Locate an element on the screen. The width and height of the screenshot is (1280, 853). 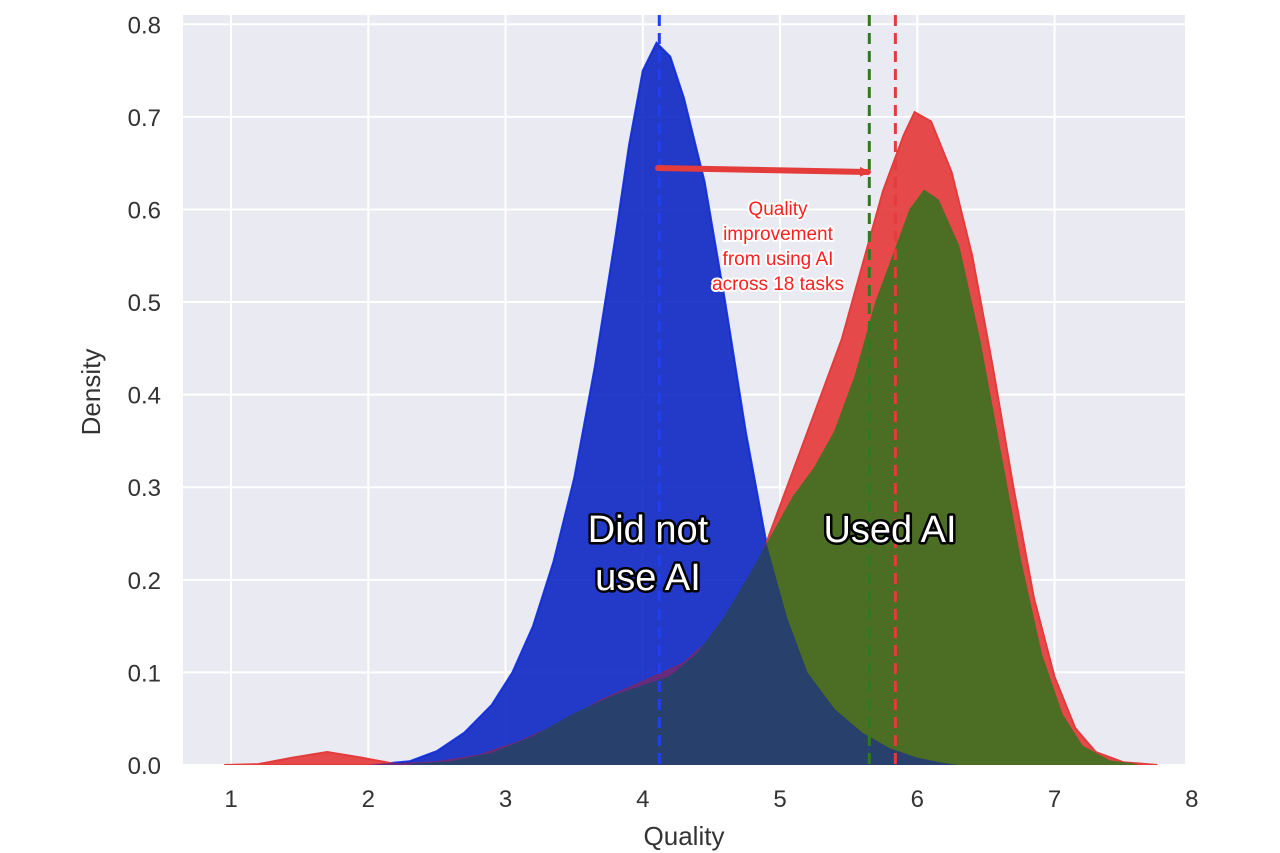
x-tick-label: 7 is located at coordinates (1054, 799).